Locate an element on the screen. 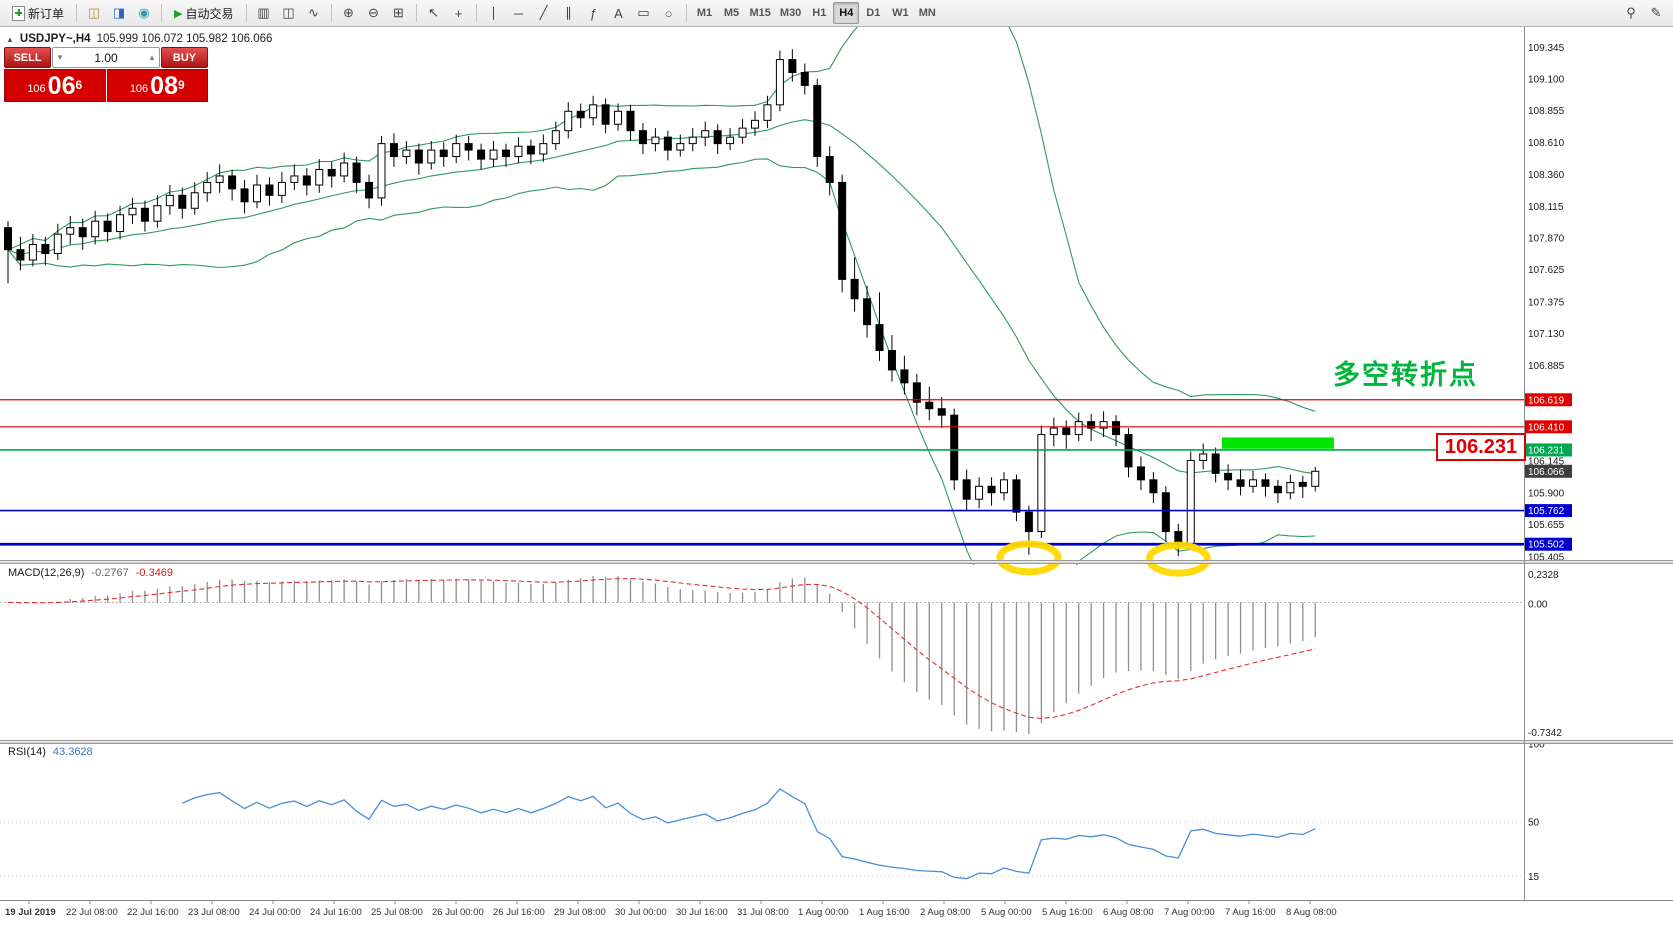 Image resolution: width=1673 pixels, height=948 pixels. price-callout-label: 106.231 is located at coordinates (1481, 447).